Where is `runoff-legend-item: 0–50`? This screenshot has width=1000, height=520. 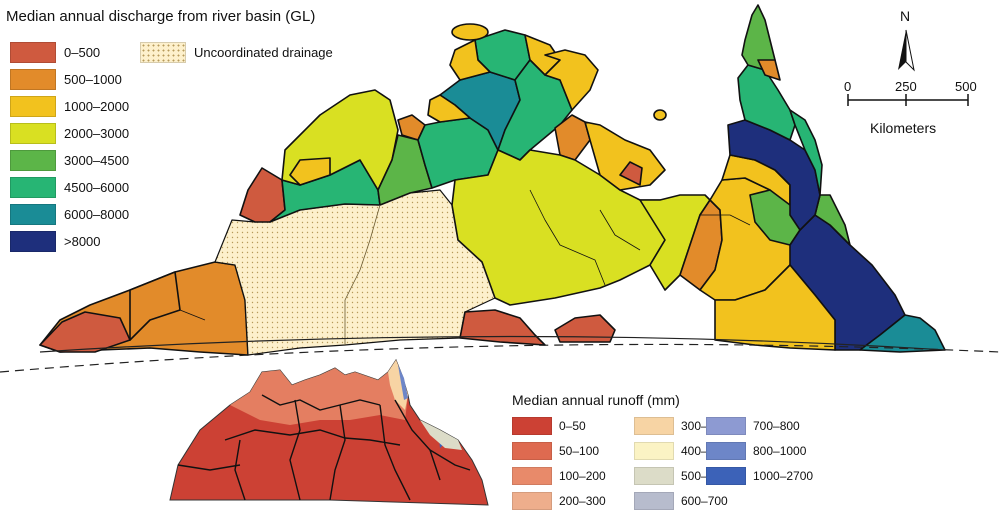
runoff-legend-item: 0–50 is located at coordinates (549, 426).